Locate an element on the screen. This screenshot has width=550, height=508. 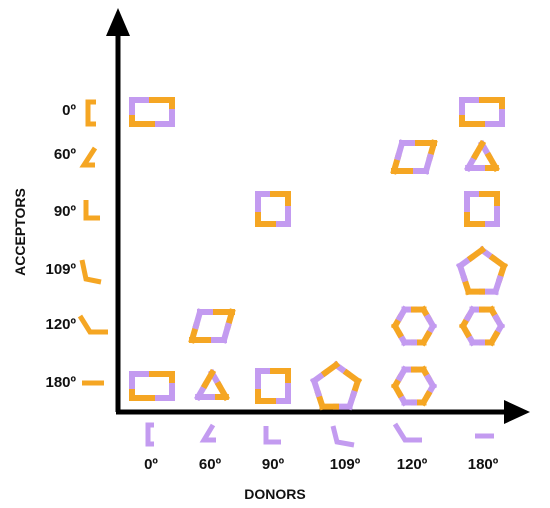
donor-label-60: 60º is located at coordinates (210, 464).